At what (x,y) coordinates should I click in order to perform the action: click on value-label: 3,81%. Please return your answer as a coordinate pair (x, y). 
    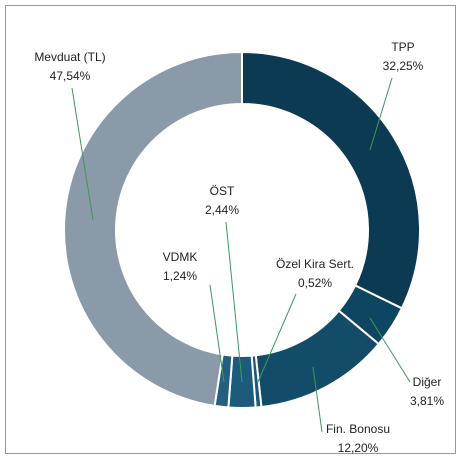
    Looking at the image, I should click on (427, 401).